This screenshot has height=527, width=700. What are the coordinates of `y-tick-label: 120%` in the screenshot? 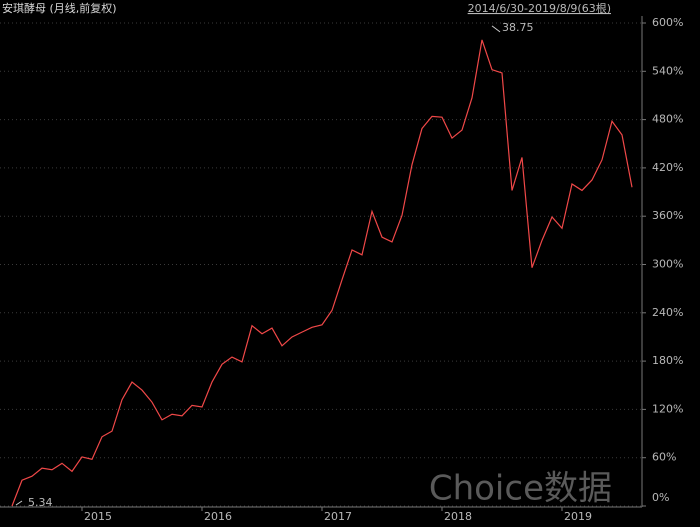 It's located at (667, 408).